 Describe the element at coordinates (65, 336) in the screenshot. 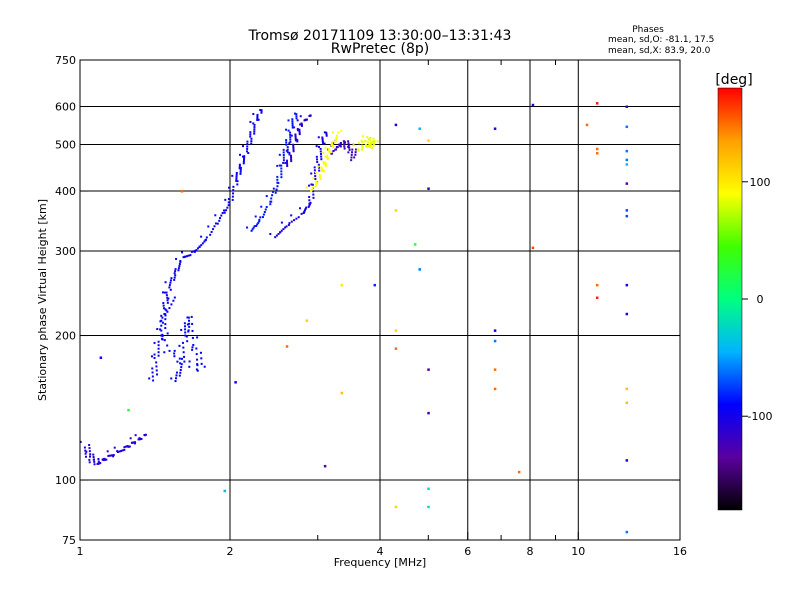

I see `y-tick-label: 200` at that location.